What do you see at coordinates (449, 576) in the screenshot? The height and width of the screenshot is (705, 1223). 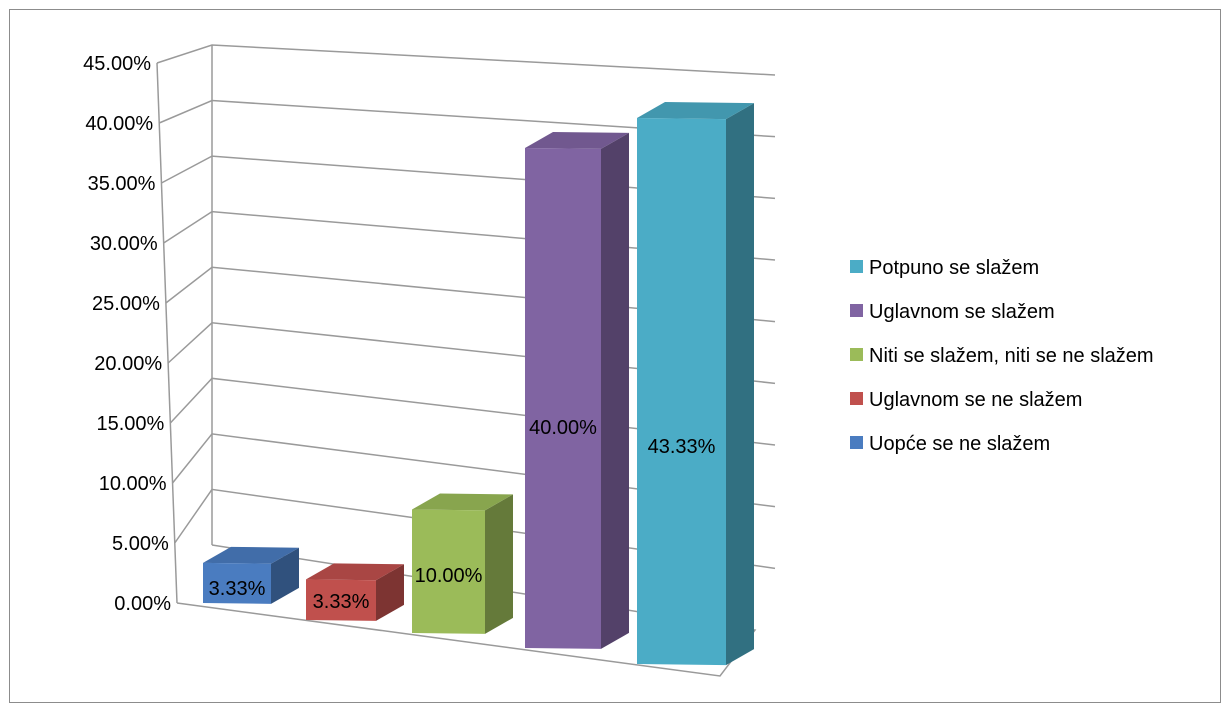 I see `data-label: 10.00%` at bounding box center [449, 576].